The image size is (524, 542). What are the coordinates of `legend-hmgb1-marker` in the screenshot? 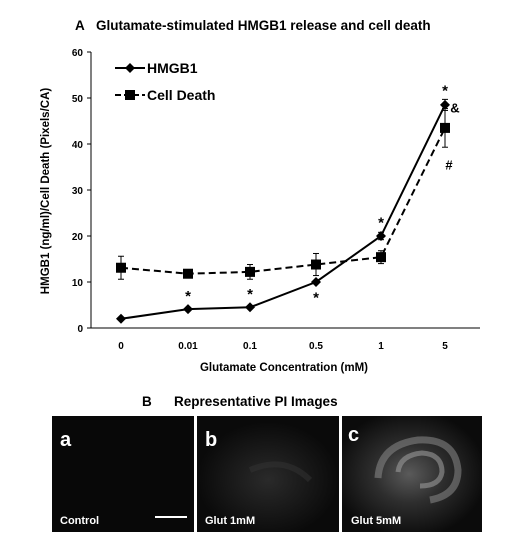 It's located at (130, 68).